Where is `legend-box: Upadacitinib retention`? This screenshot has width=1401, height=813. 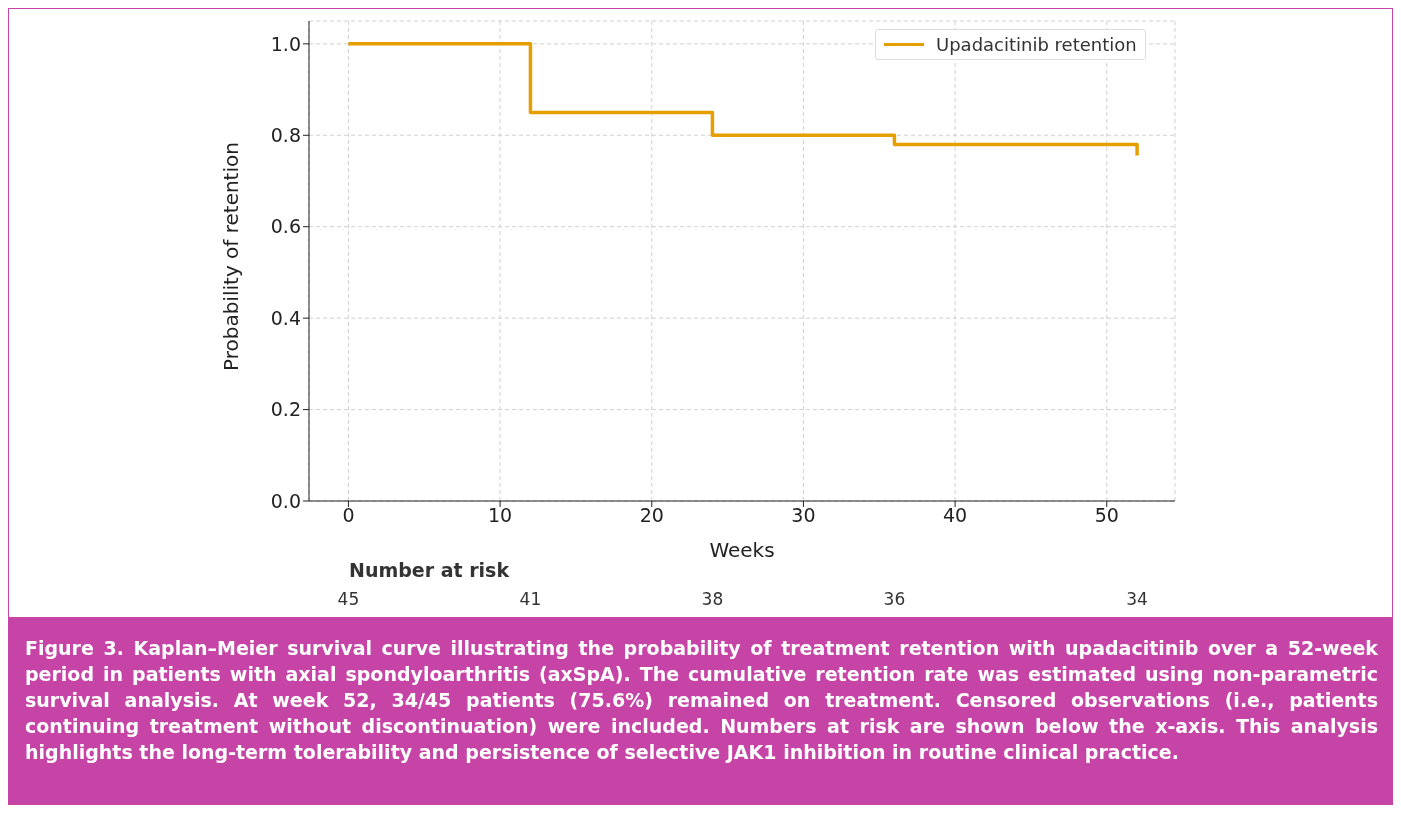 legend-box: Upadacitinib retention is located at coordinates (1010, 44).